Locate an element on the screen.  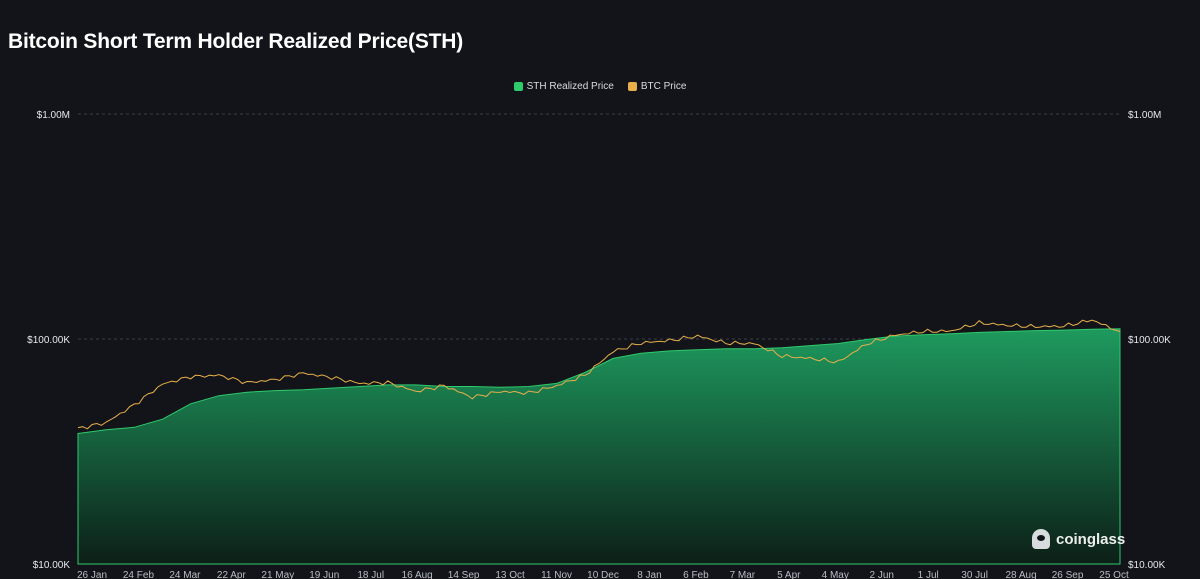
x-tick-label: 1 Jul is located at coordinates (928, 574).